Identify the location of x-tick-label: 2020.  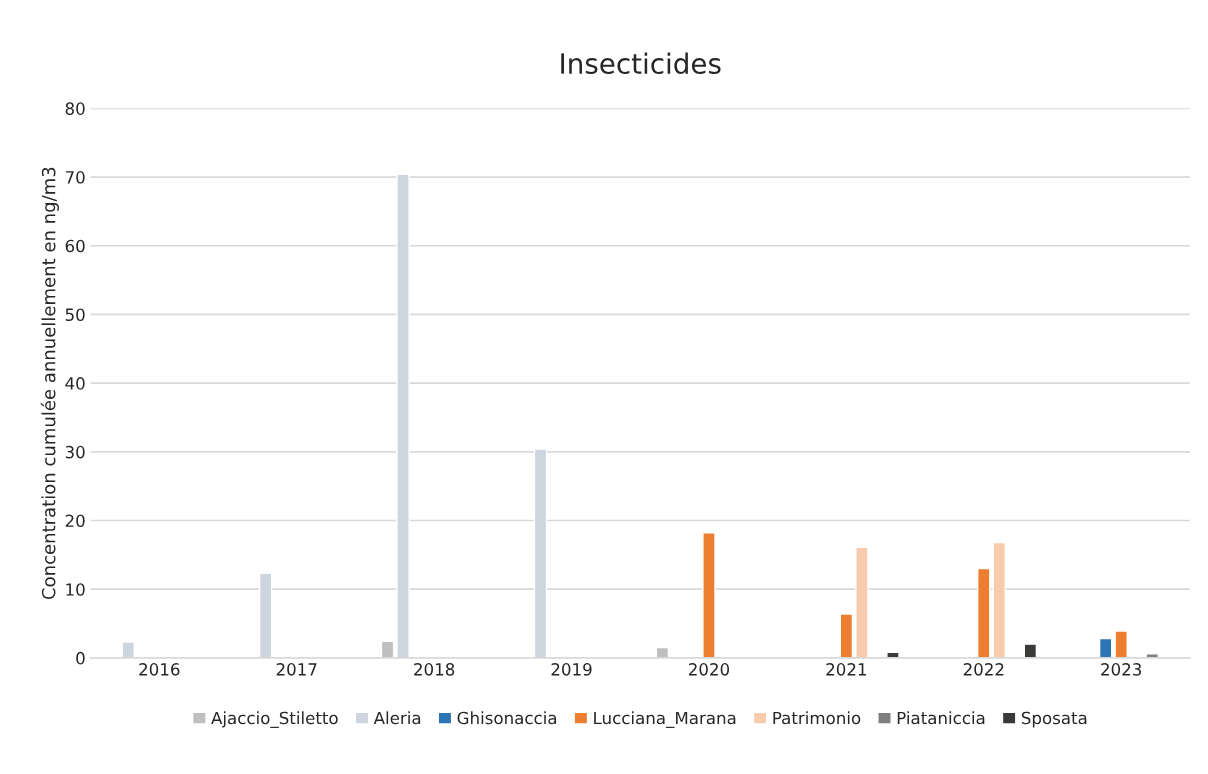
(709, 669).